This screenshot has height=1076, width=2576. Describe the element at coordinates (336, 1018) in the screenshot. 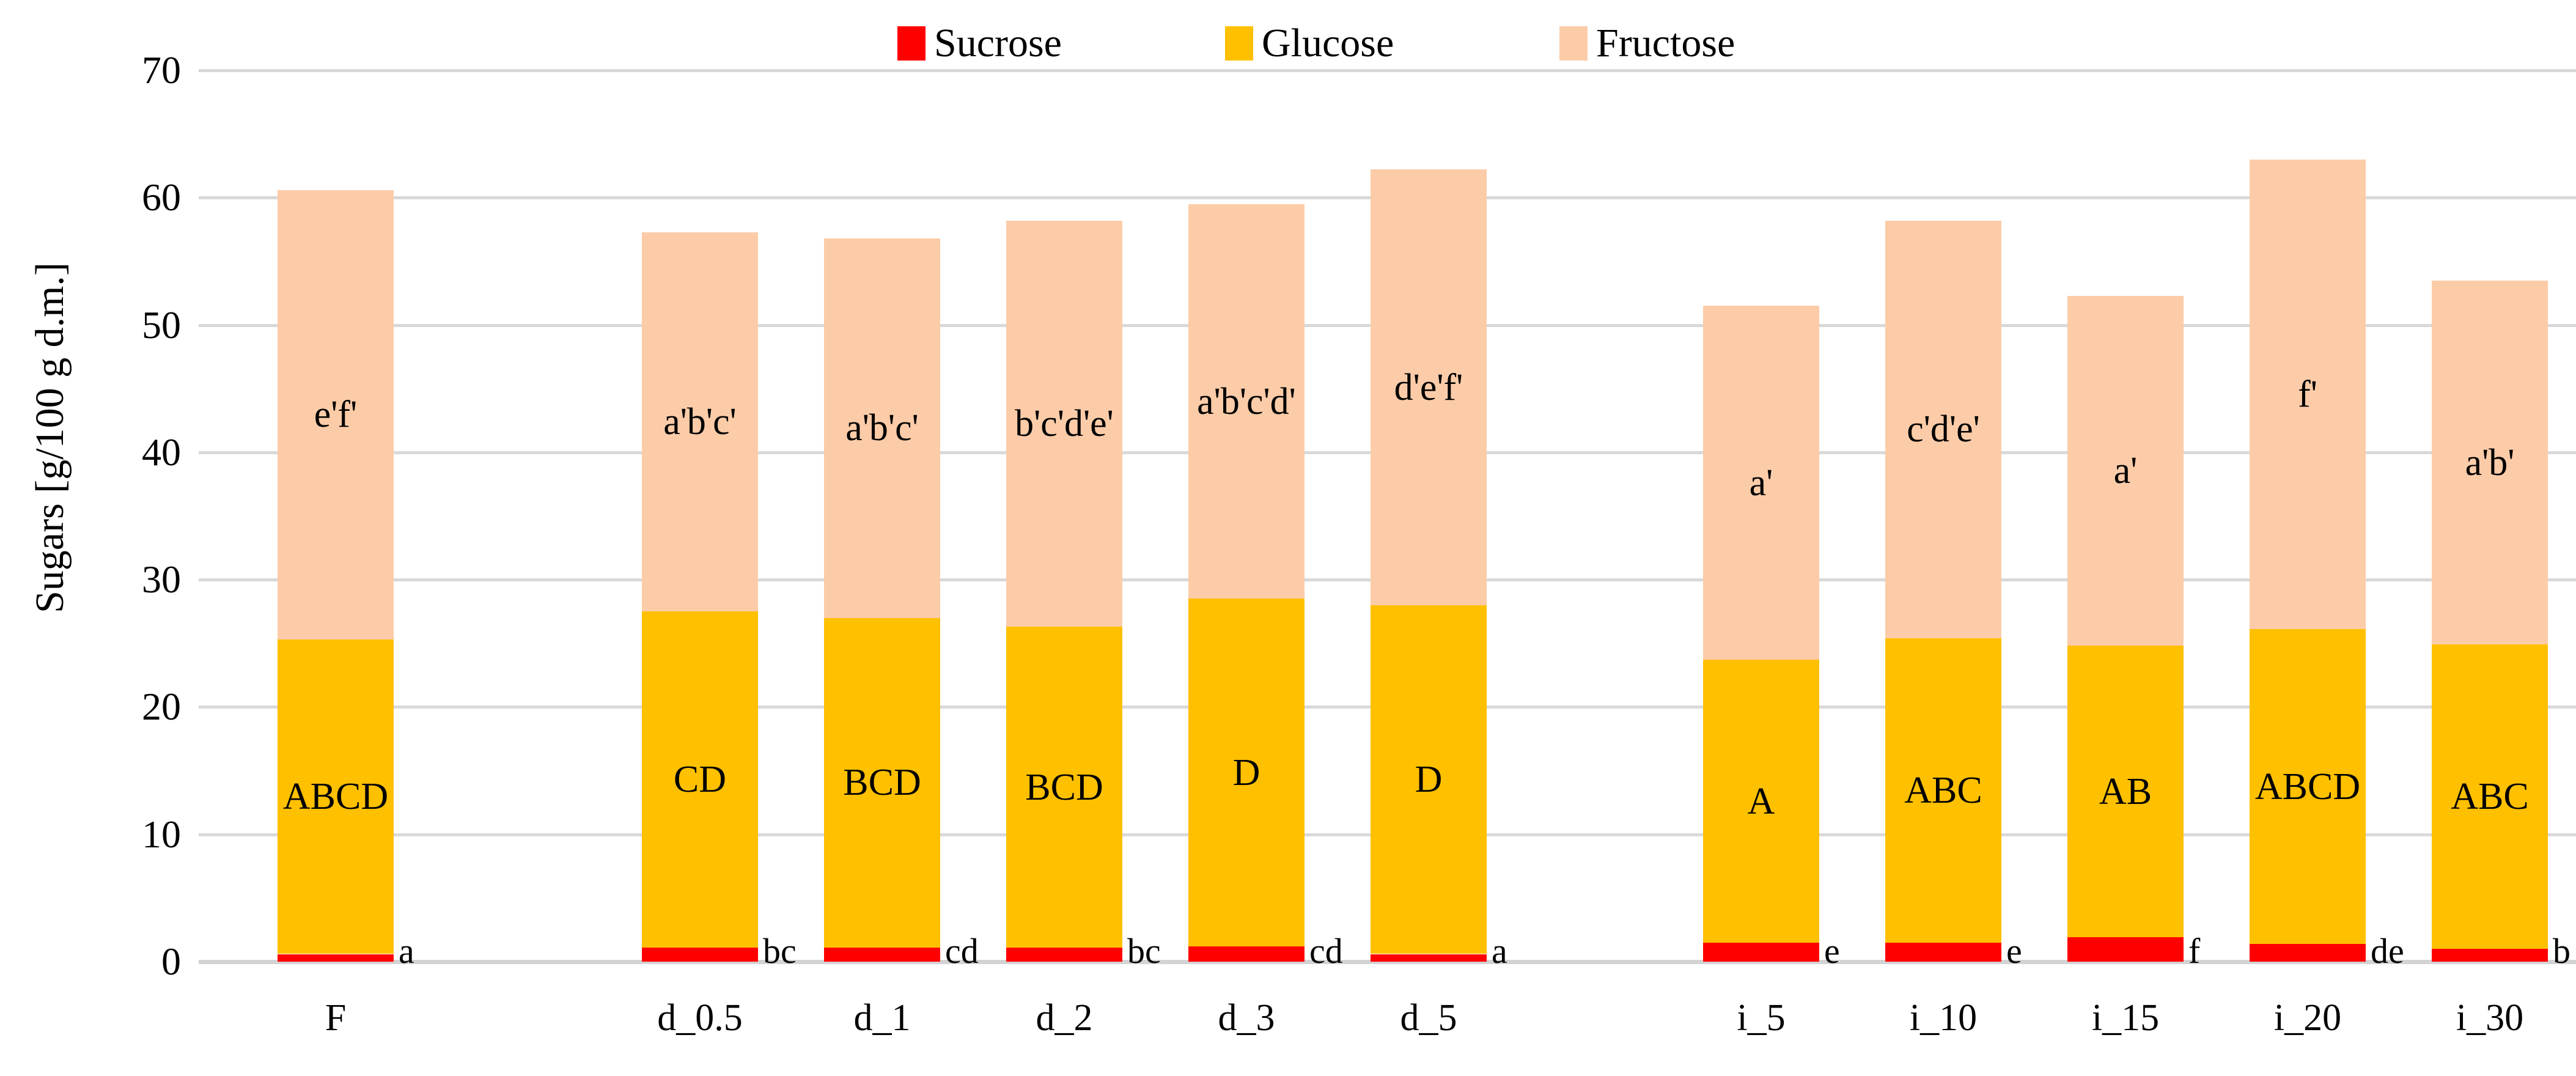

I see `category-label-F: F` at that location.